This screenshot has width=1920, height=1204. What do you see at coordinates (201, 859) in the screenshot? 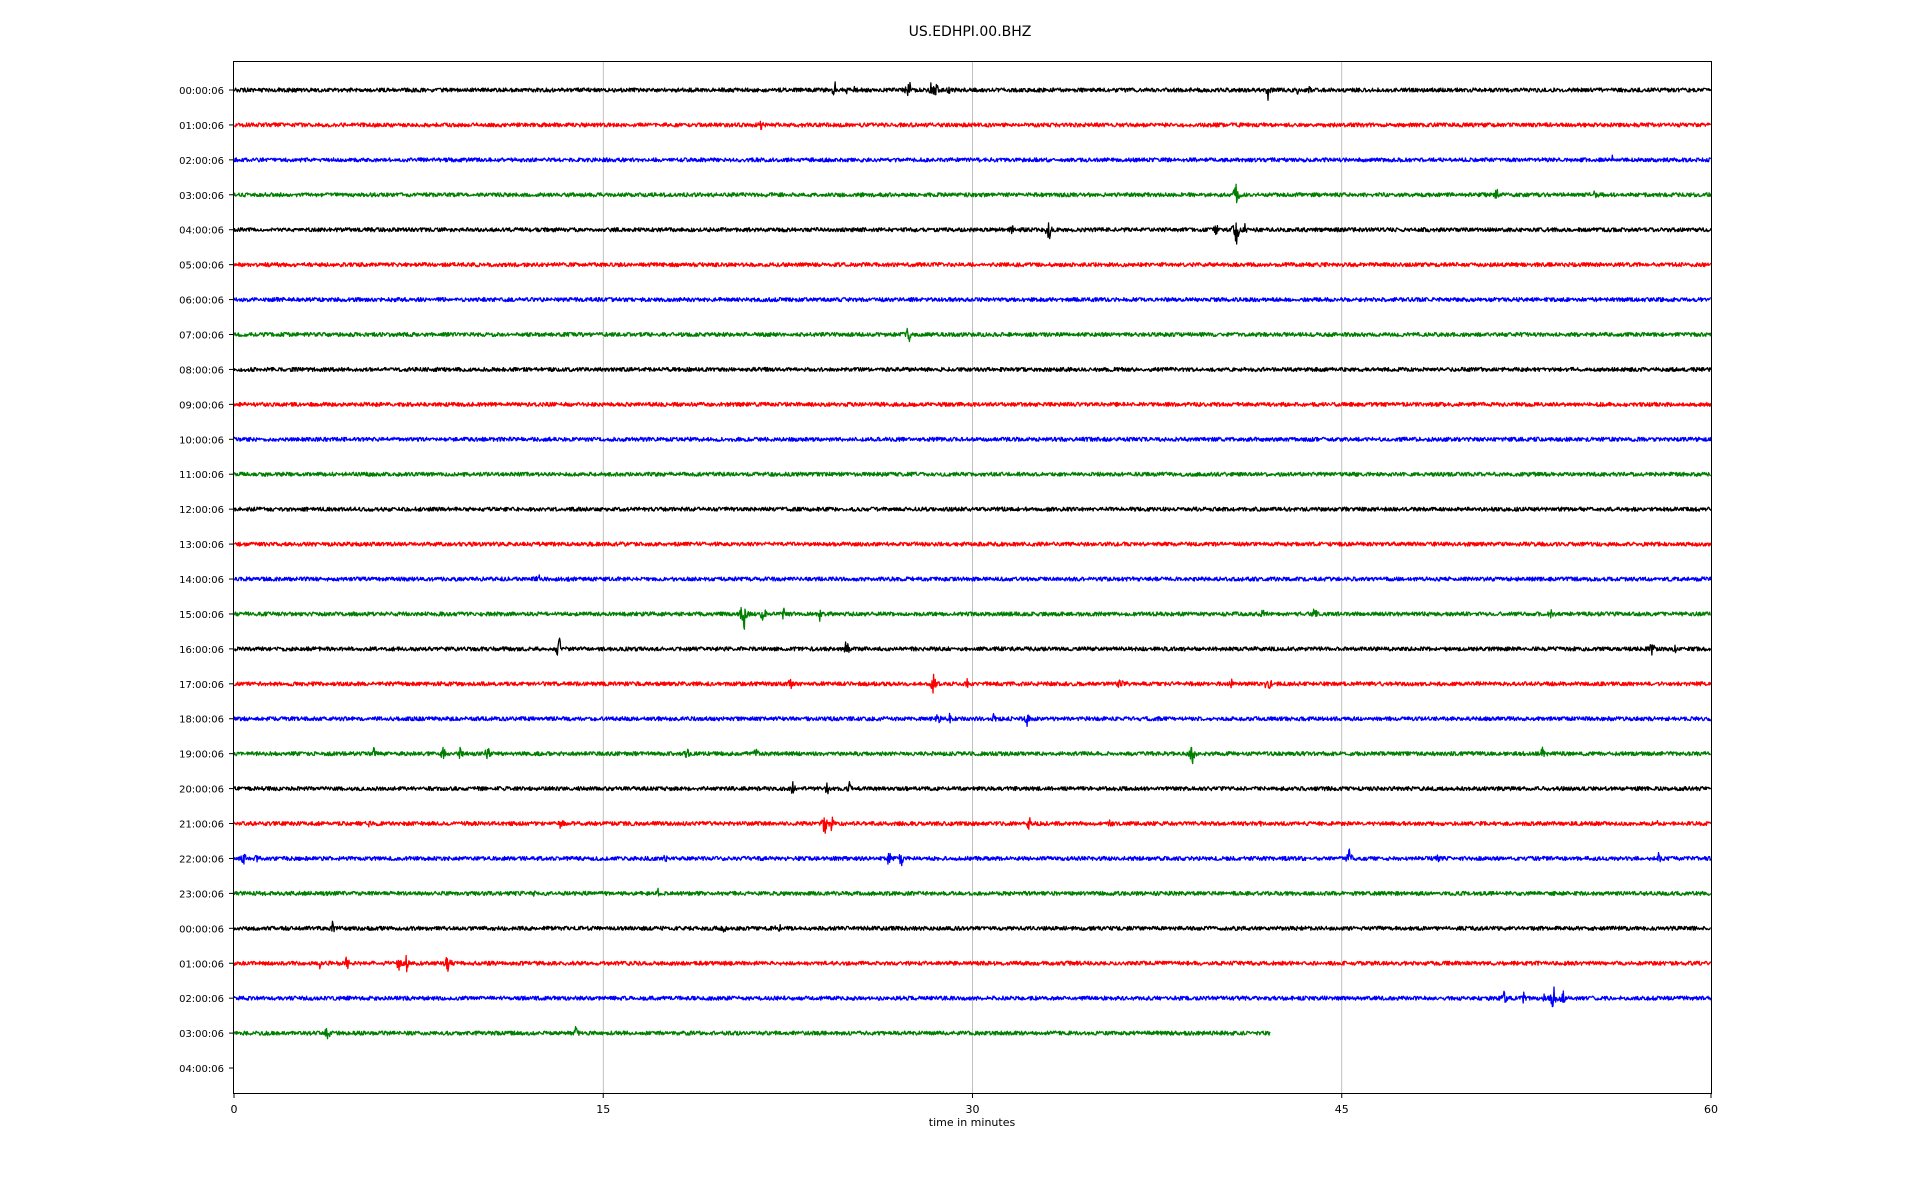
I see `row-time-label: 22:00:06` at bounding box center [201, 859].